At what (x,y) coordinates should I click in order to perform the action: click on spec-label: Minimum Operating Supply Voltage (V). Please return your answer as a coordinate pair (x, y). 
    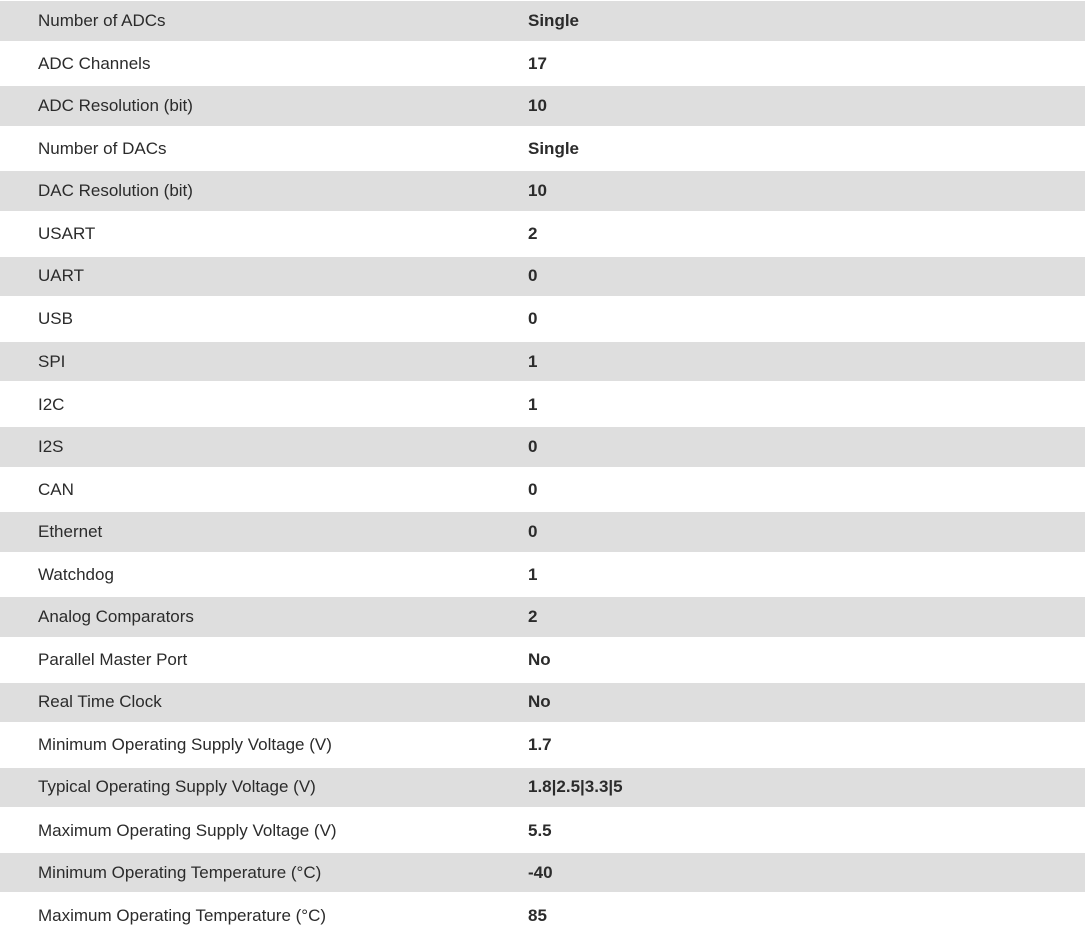
    Looking at the image, I should click on (185, 745).